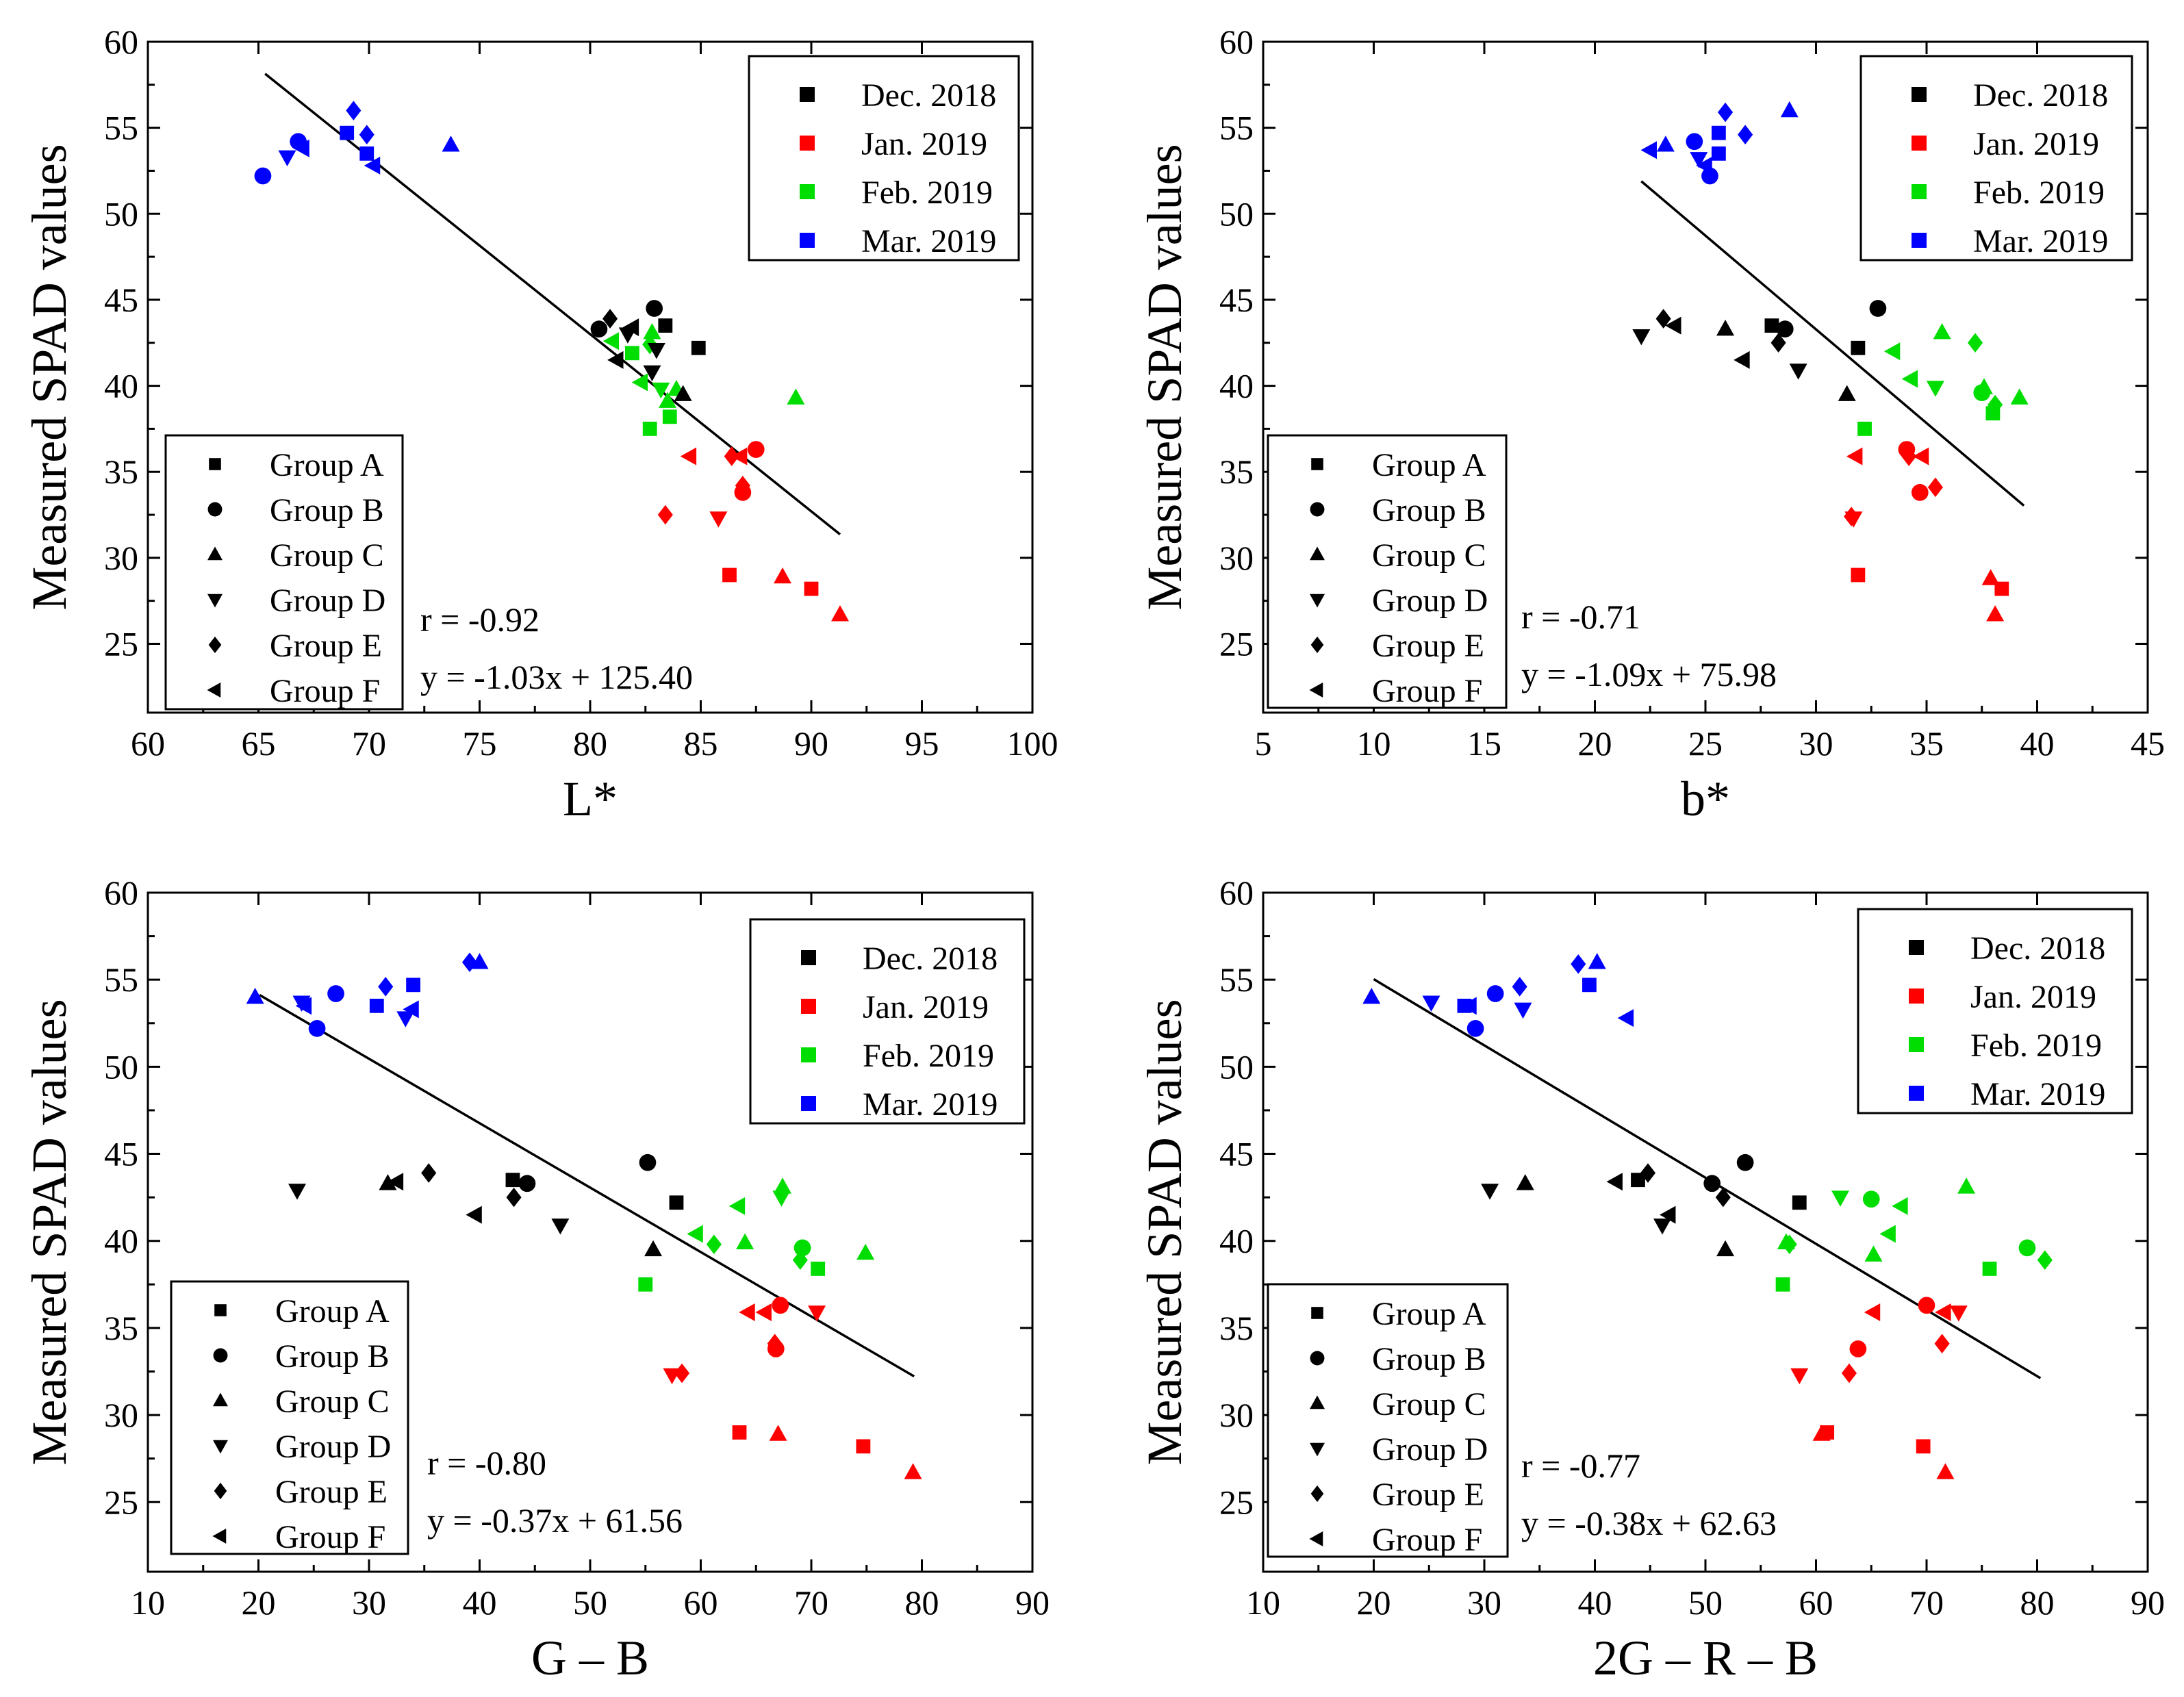  What do you see at coordinates (480, 1602) in the screenshot?
I see `x-tick-label: 40` at bounding box center [480, 1602].